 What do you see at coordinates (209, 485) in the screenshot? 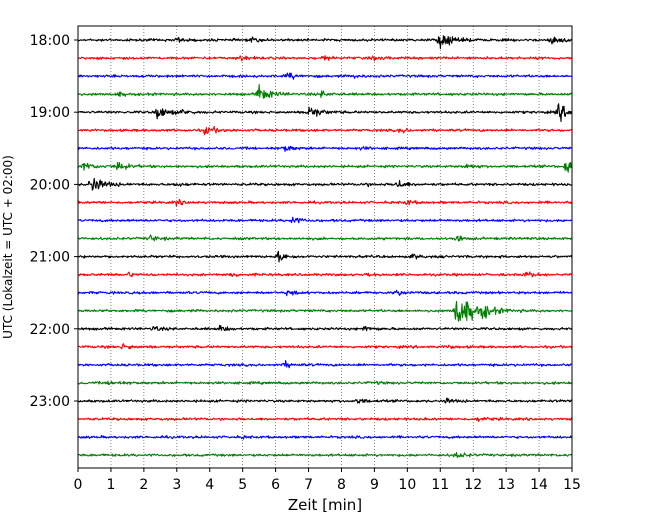
I see `x-tick-label: 4` at bounding box center [209, 485].